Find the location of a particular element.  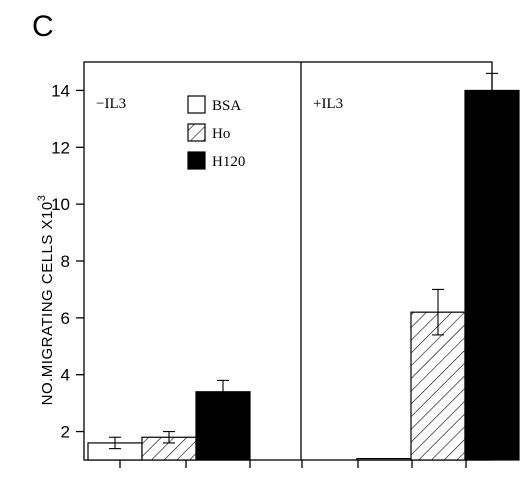

legend-label-ho: Ho is located at coordinates (221, 134).